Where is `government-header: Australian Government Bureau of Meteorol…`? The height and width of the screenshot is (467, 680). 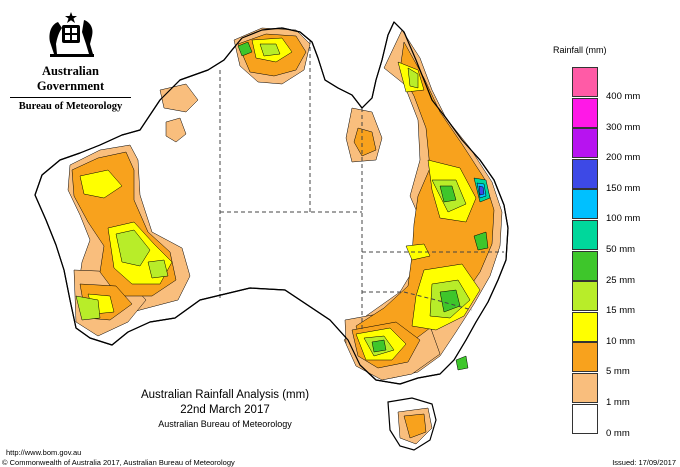
government-header: Australian Government Bureau of Meteorol… is located at coordinates (70, 61).